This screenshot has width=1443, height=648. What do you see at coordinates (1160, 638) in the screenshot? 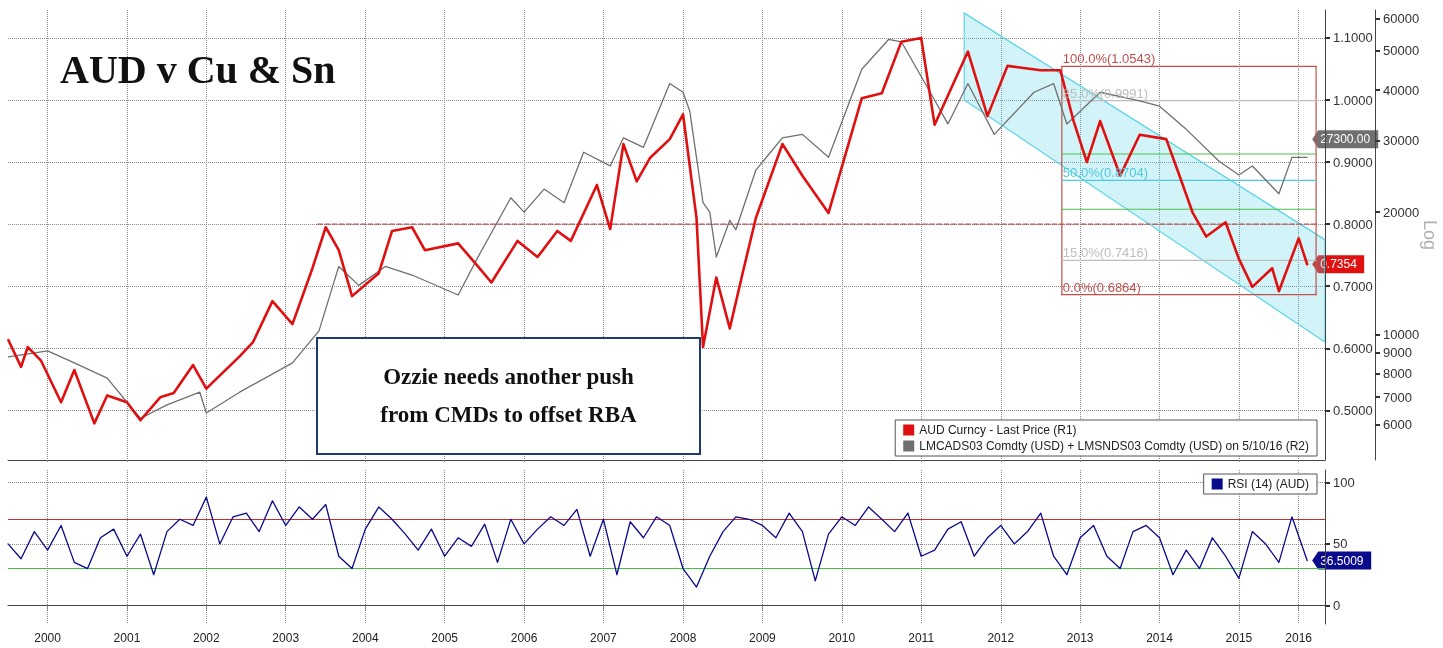
I see `x-tick-label: 2014` at bounding box center [1160, 638].